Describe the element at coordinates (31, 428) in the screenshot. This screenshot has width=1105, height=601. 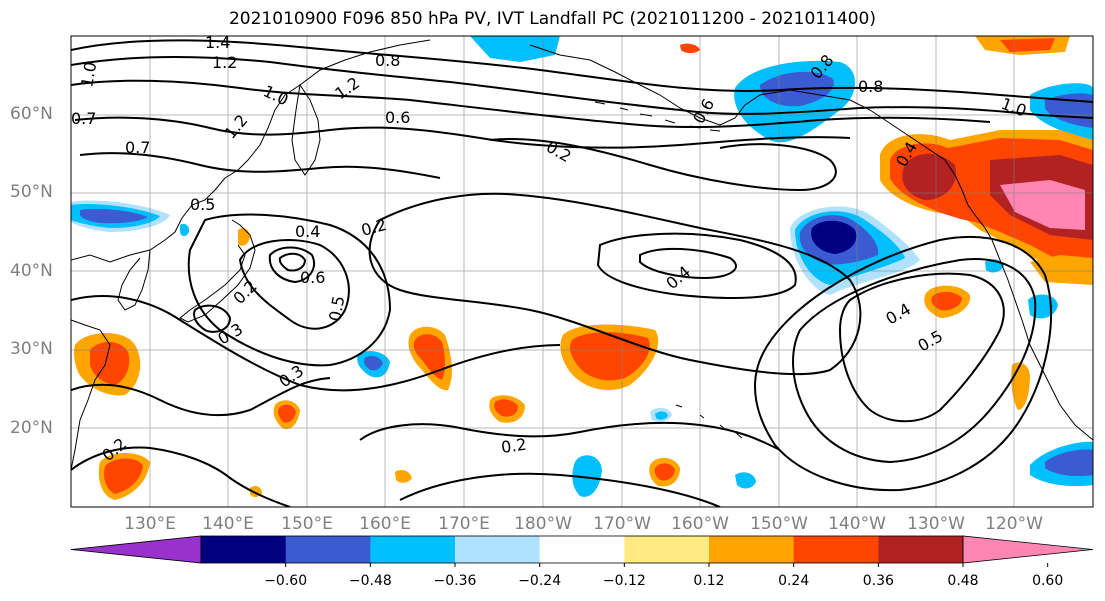
I see `lat-label: 20°N` at that location.